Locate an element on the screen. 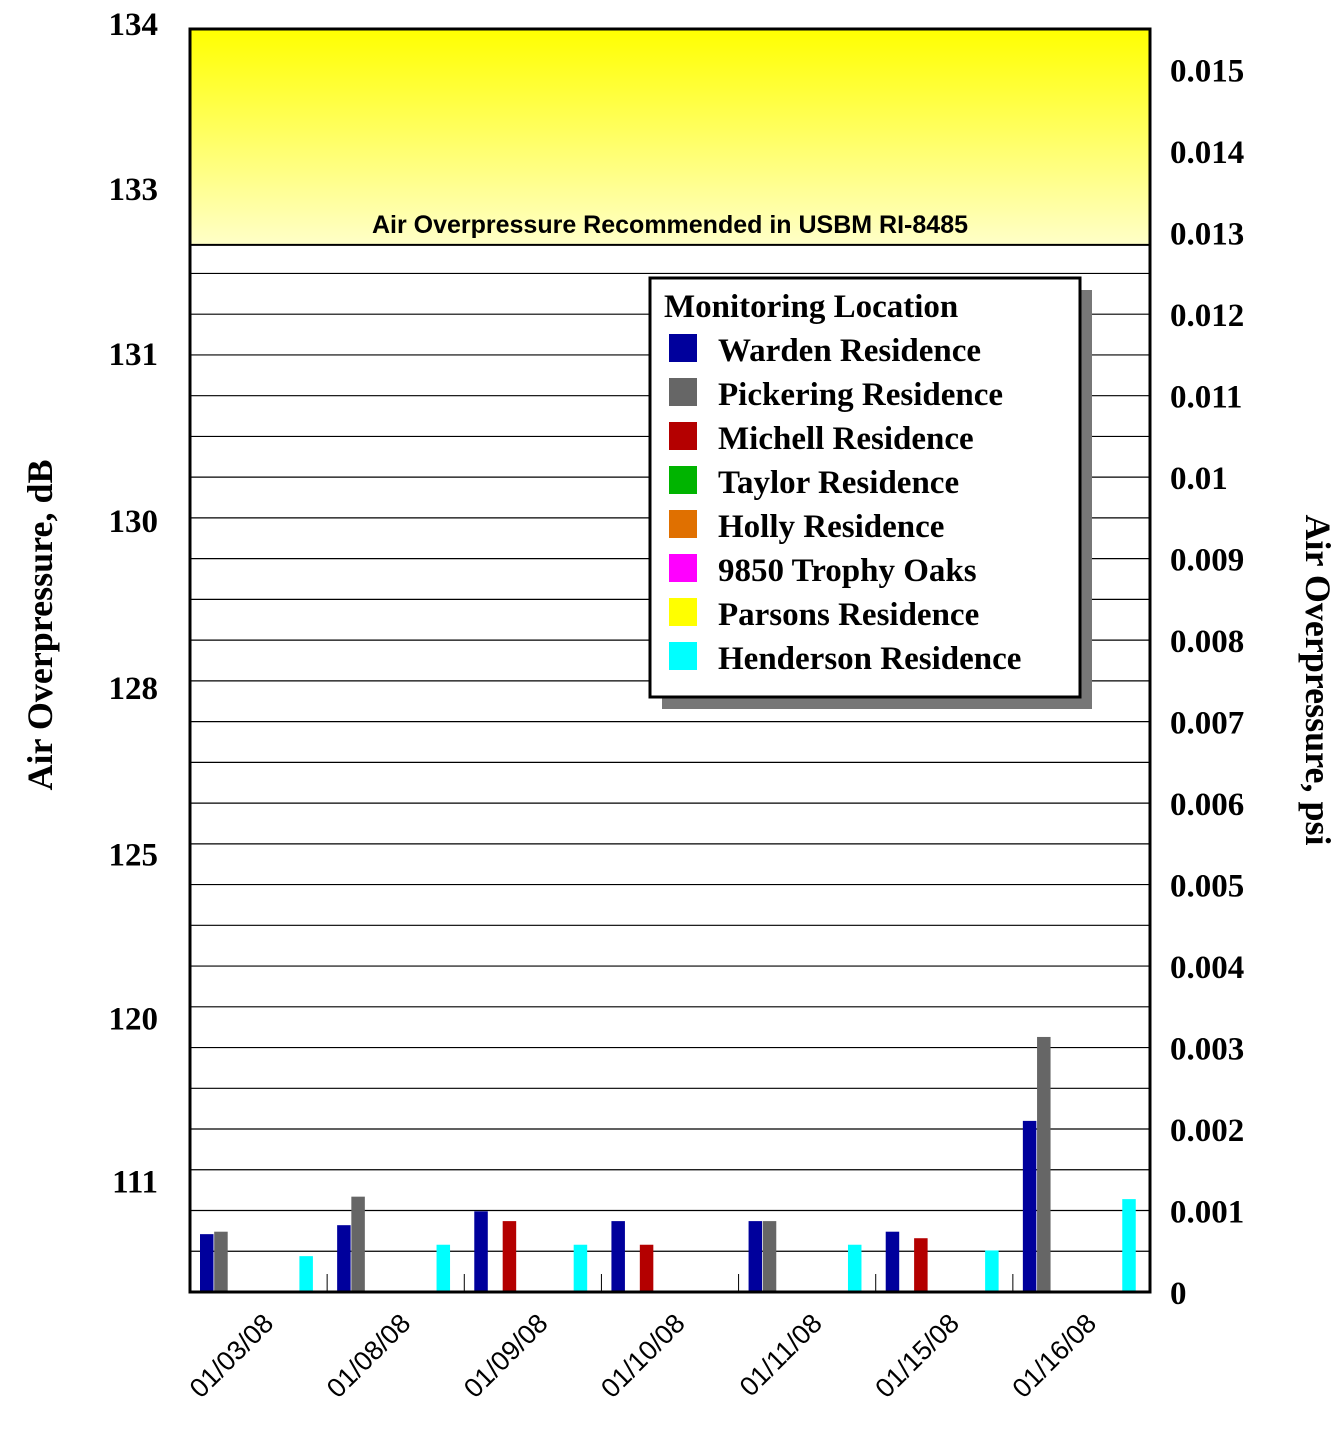  left-axis-title: Air Overpressure, dB is located at coordinates (40, 625).